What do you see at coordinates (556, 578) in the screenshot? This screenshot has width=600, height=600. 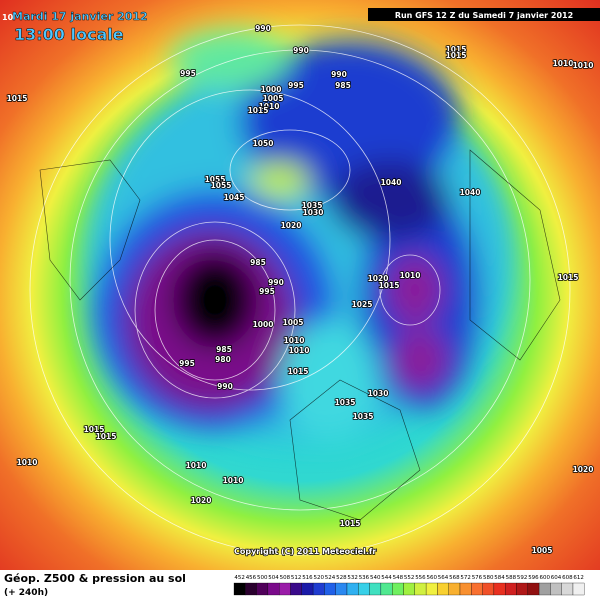 I see `scale-label: 604` at bounding box center [556, 578].